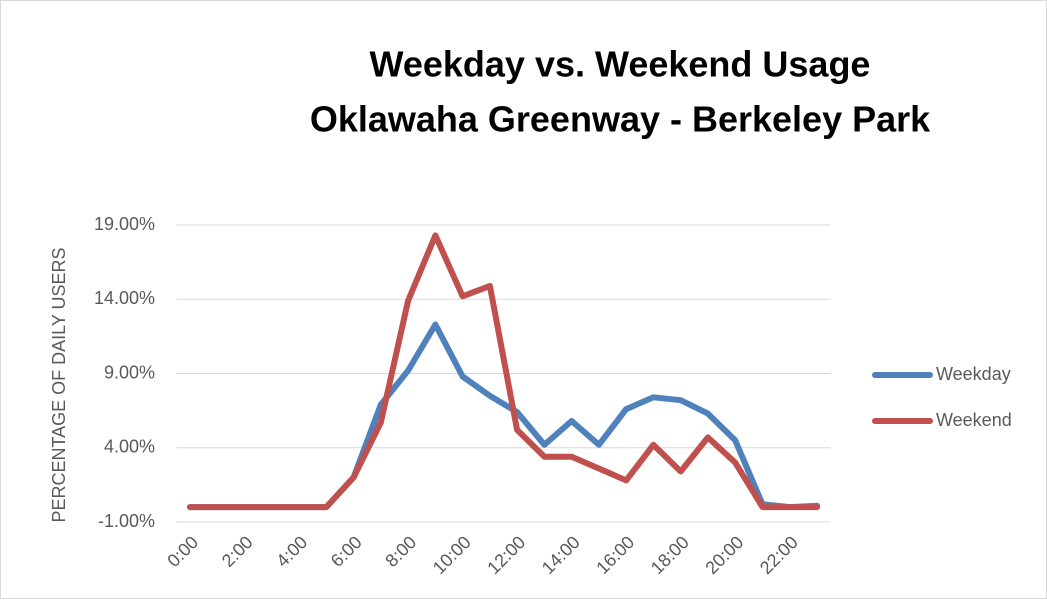 The image size is (1047, 604). Describe the element at coordinates (59, 384) in the screenshot. I see `y-axis-title: PERCENTAGE OF DAILY USERS` at that location.